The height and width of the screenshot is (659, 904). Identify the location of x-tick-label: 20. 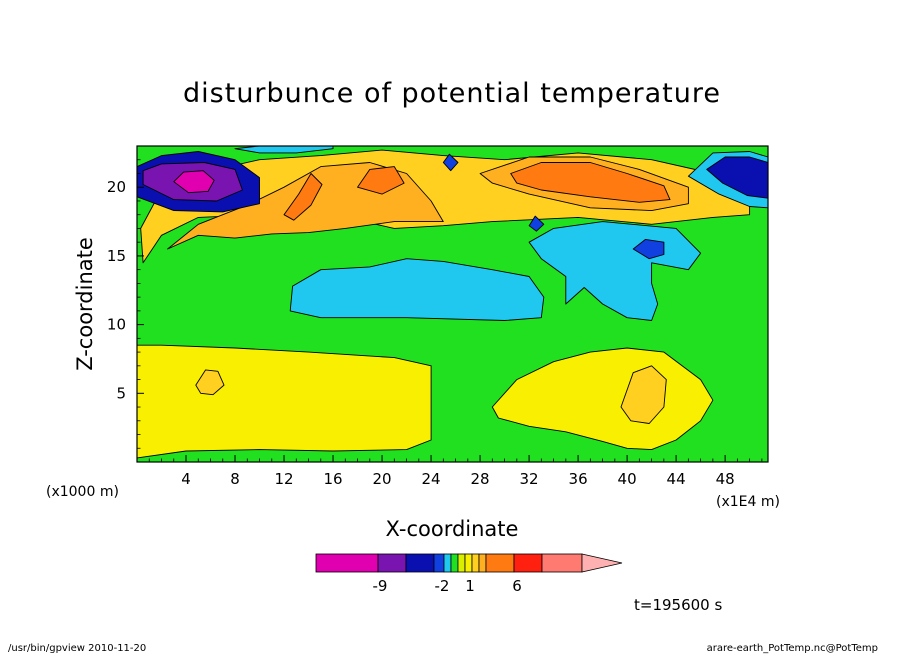
(382, 479).